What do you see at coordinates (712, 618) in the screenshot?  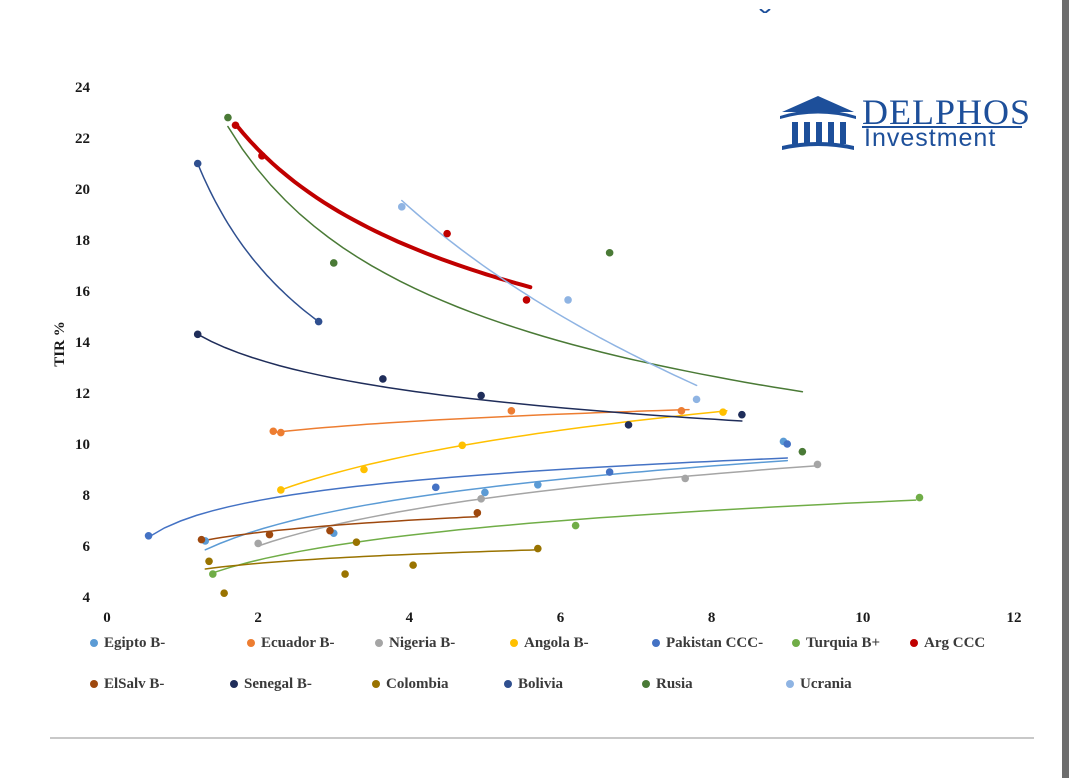 I see `x-tick-label: 8` at bounding box center [712, 618].